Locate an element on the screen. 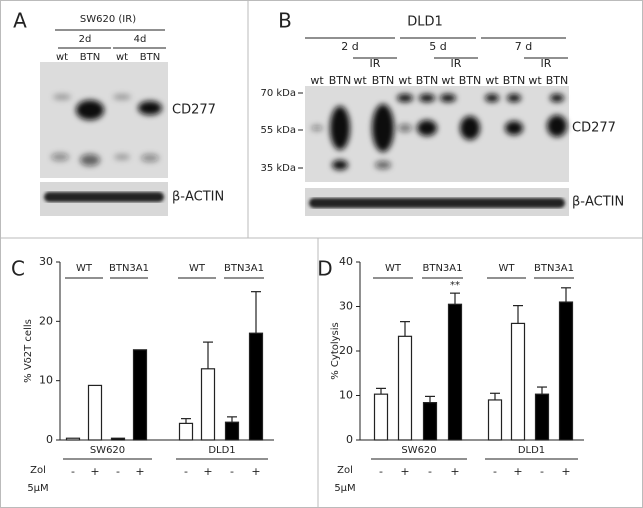 The image size is (643, 508). y-tick-label: 40 is located at coordinates (346, 261).